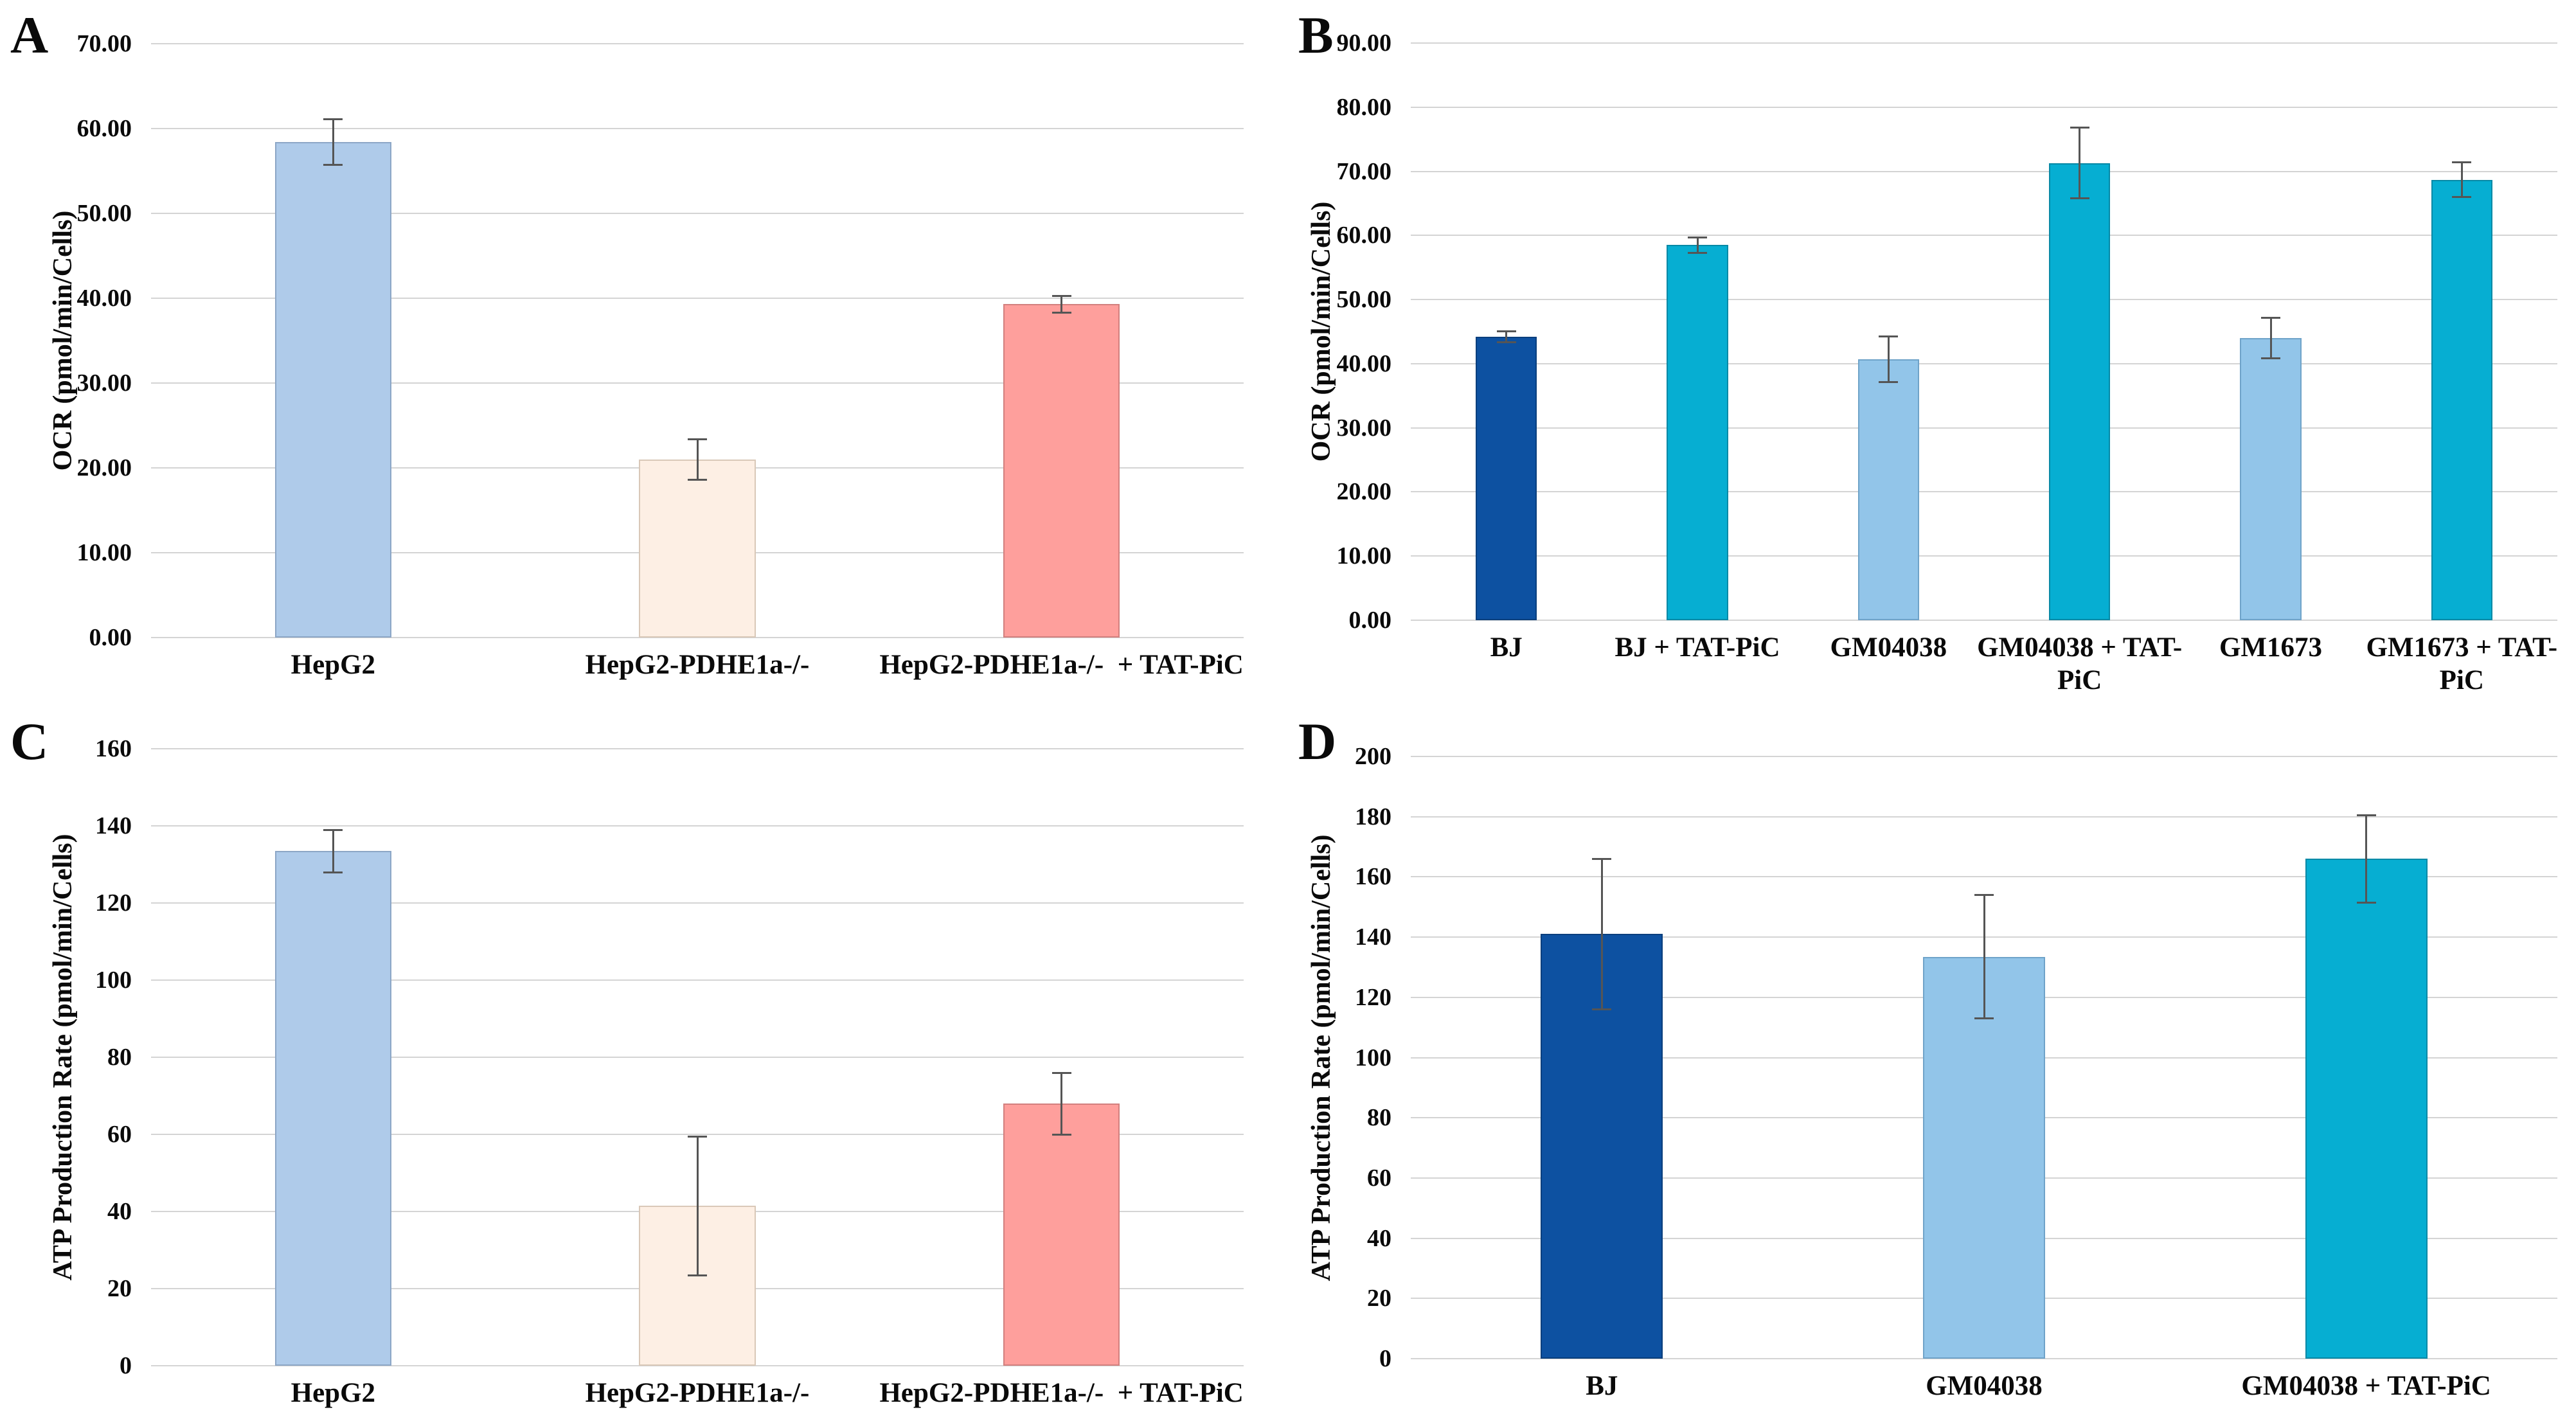 This screenshot has height=1412, width=2576. Describe the element at coordinates (697, 548) in the screenshot. I see `bar-hepg2-pdhe1a` at that location.